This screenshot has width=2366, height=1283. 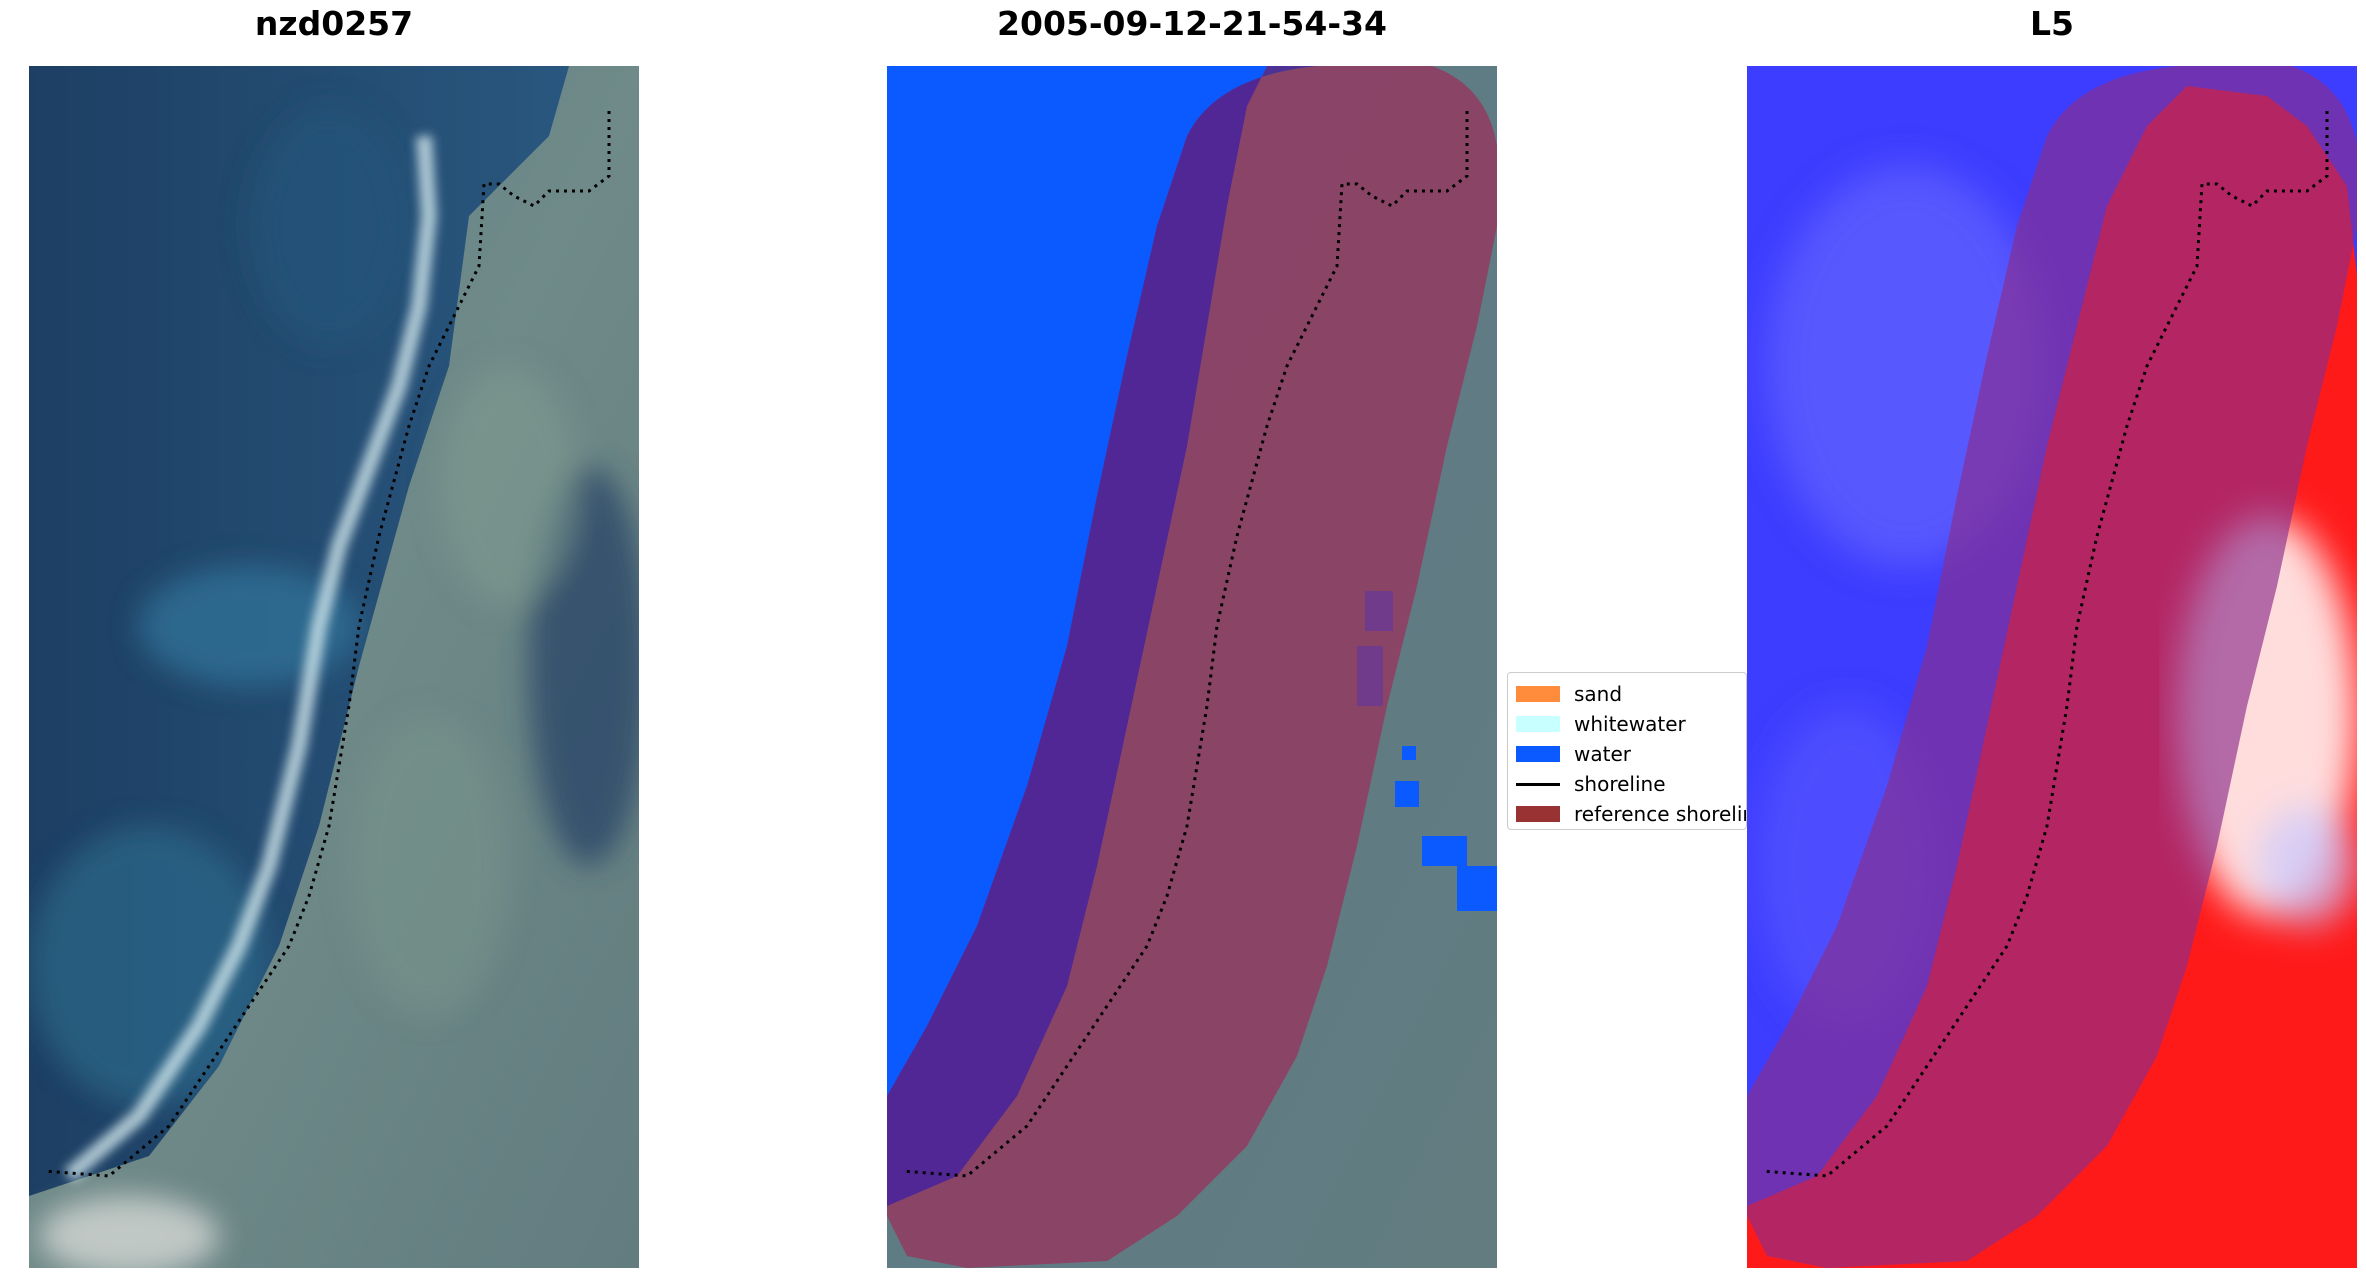 What do you see at coordinates (334, 23) in the screenshot?
I see `panel-title-rgb: nzd0257` at bounding box center [334, 23].